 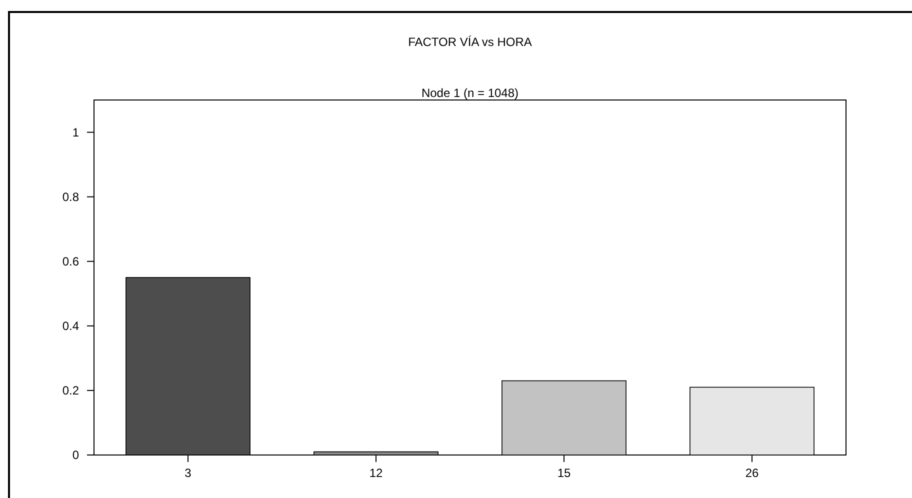 What do you see at coordinates (71, 326) in the screenshot?
I see `y-tick-label: 0.4` at bounding box center [71, 326].